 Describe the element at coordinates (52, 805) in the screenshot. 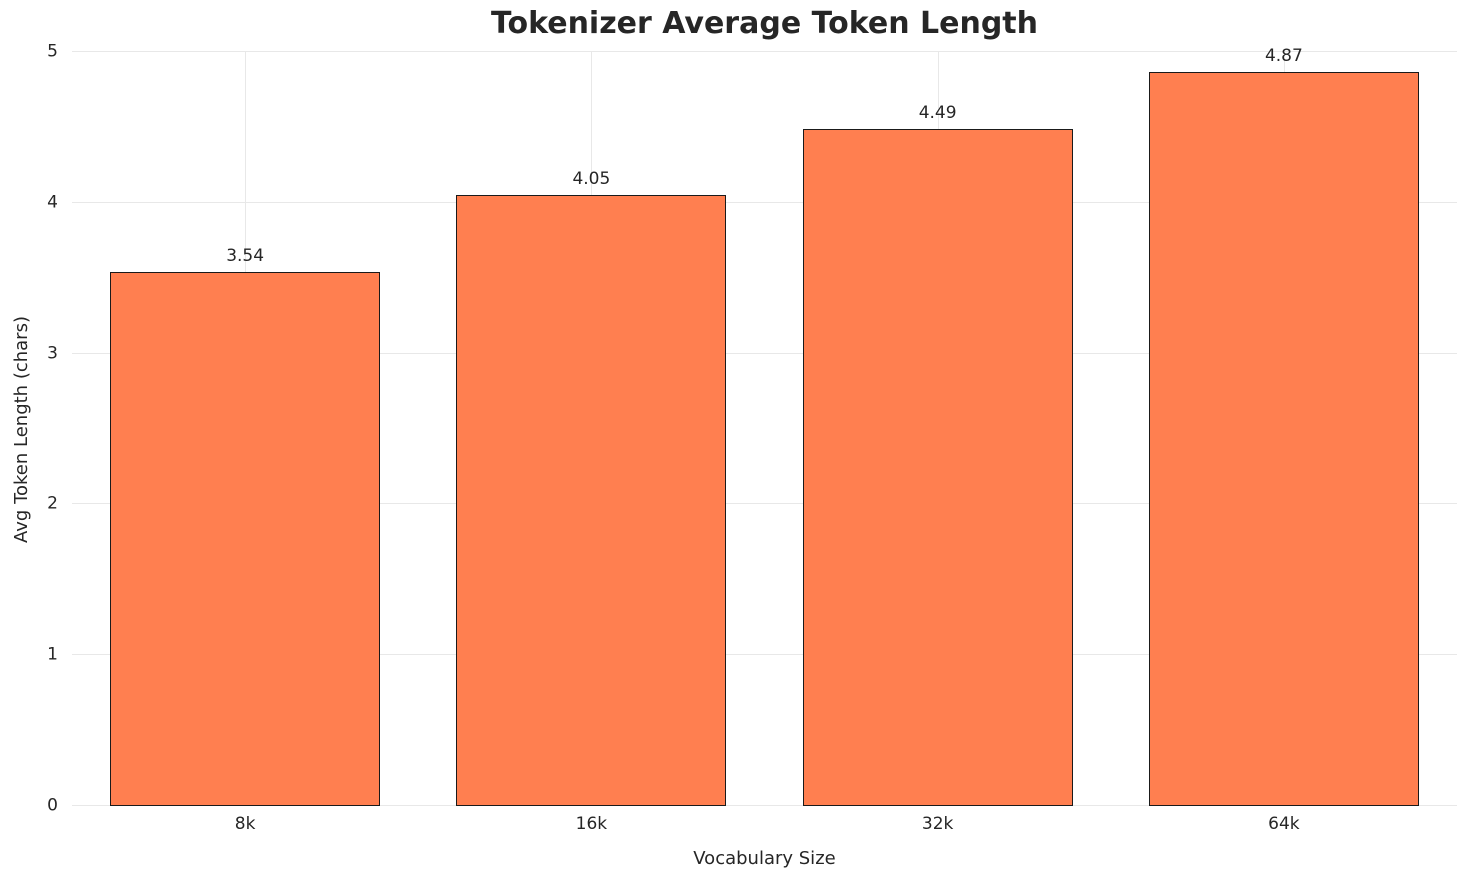

I see `y-tick-label-0: 0` at that location.